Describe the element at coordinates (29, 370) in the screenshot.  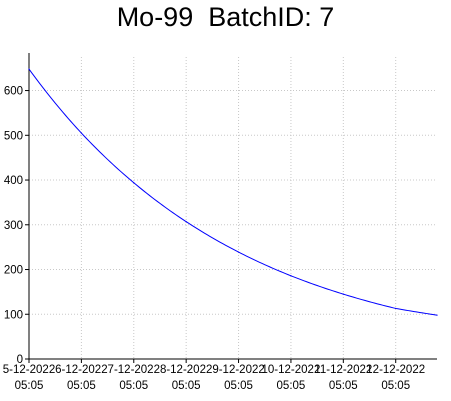
I see `x-tick-label-date: 5-12-2022` at that location.